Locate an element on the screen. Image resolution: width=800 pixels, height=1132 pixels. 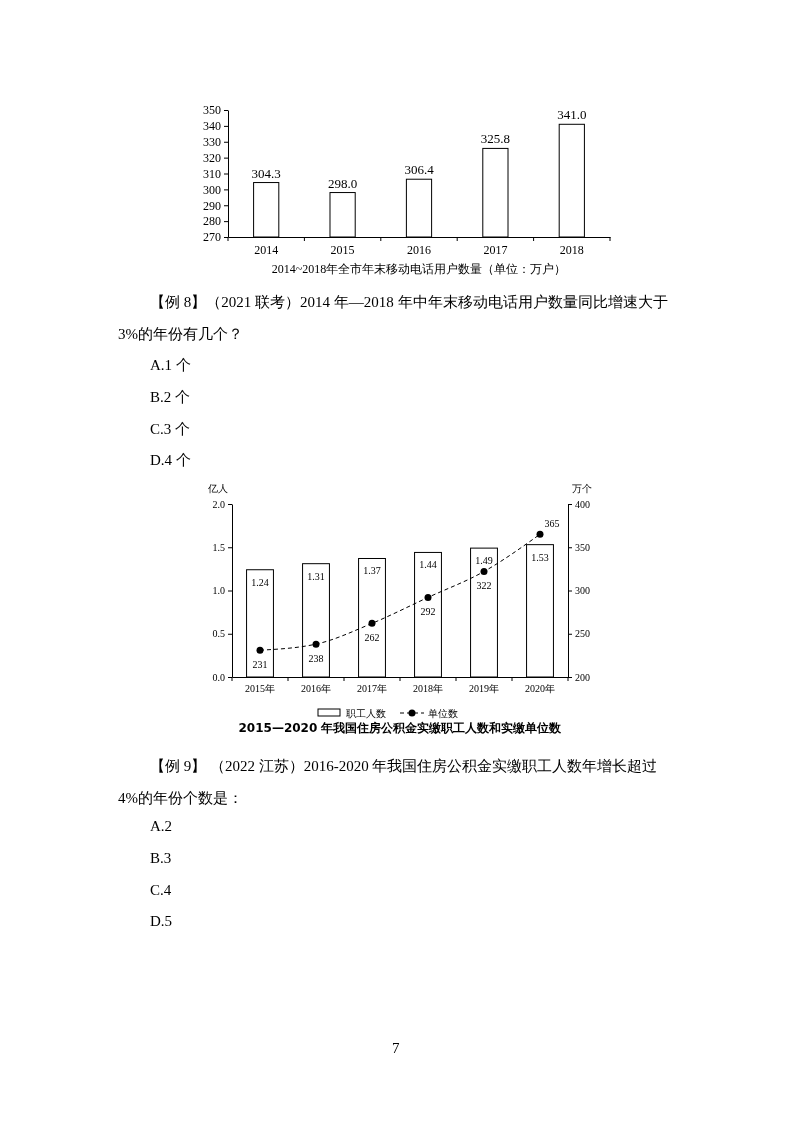
data-label: 1.44 is located at coordinates (428, 565).